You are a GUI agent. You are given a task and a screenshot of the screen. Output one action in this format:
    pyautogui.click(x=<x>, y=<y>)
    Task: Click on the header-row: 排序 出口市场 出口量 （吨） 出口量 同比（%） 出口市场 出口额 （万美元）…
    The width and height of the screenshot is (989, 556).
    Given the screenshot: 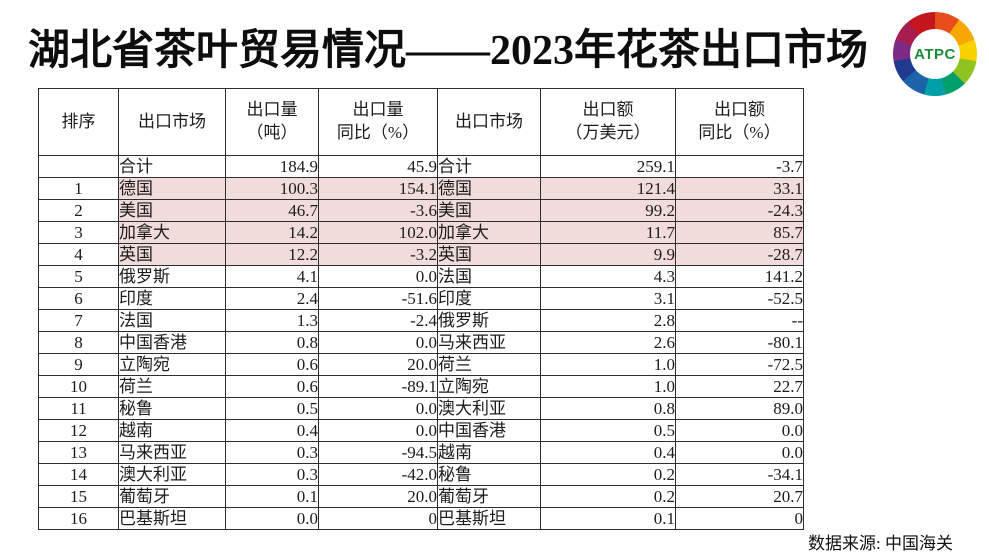 What is the action you would take?
    pyautogui.click(x=421, y=122)
    